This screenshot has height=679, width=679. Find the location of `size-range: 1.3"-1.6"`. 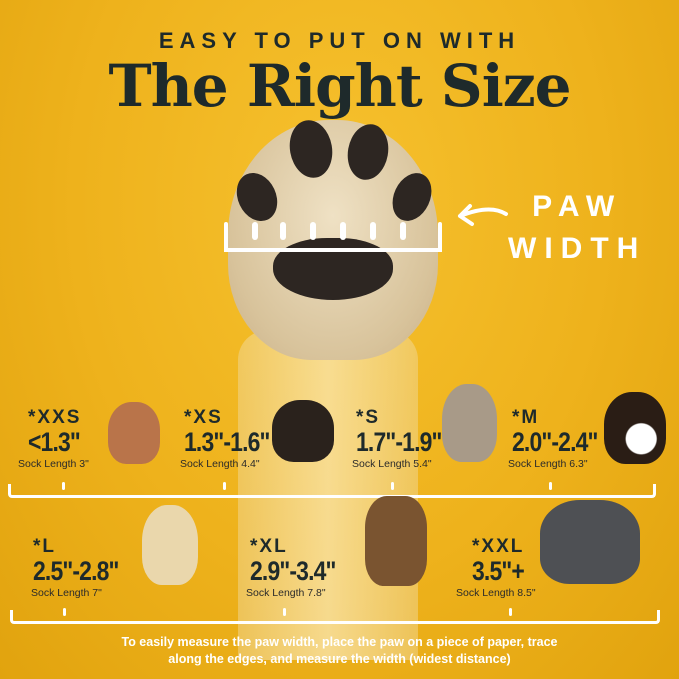

size-range: 1.3"-1.6" is located at coordinates (227, 442).